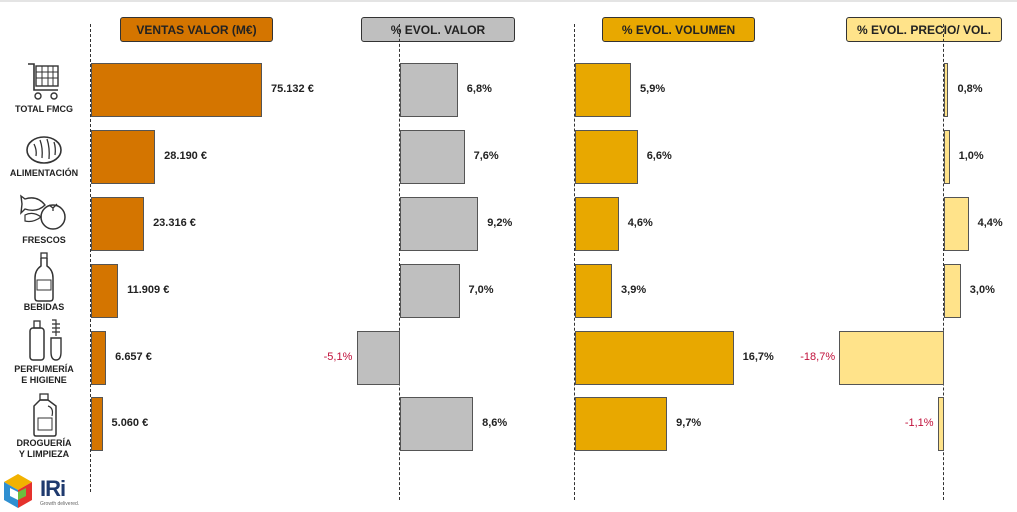  Describe the element at coordinates (990, 223) in the screenshot. I see `value-label-evol-precio-2: 4,4%` at that location.